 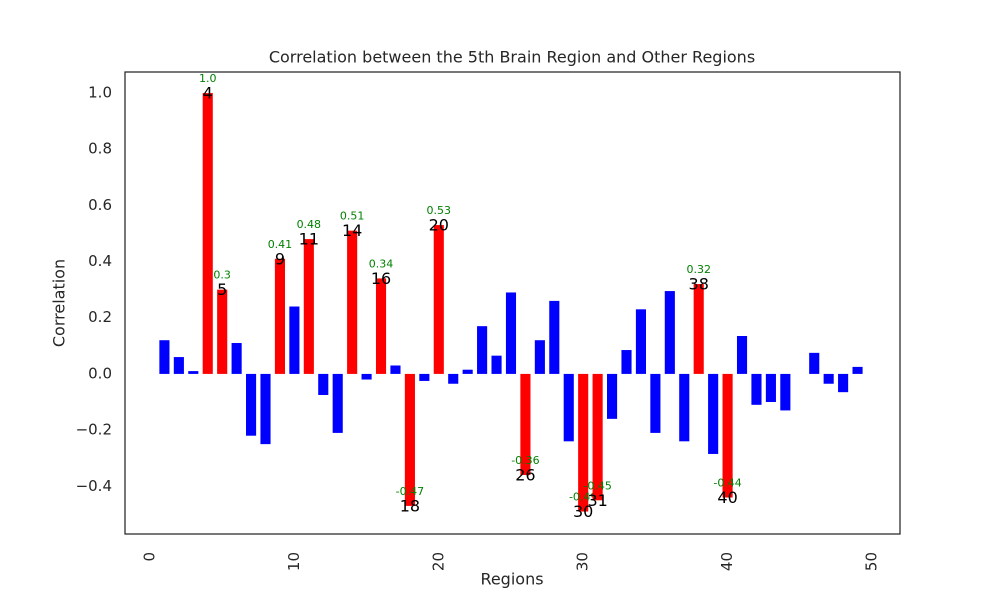 What do you see at coordinates (727, 497) in the screenshot?
I see `index-label: 40` at bounding box center [727, 497].